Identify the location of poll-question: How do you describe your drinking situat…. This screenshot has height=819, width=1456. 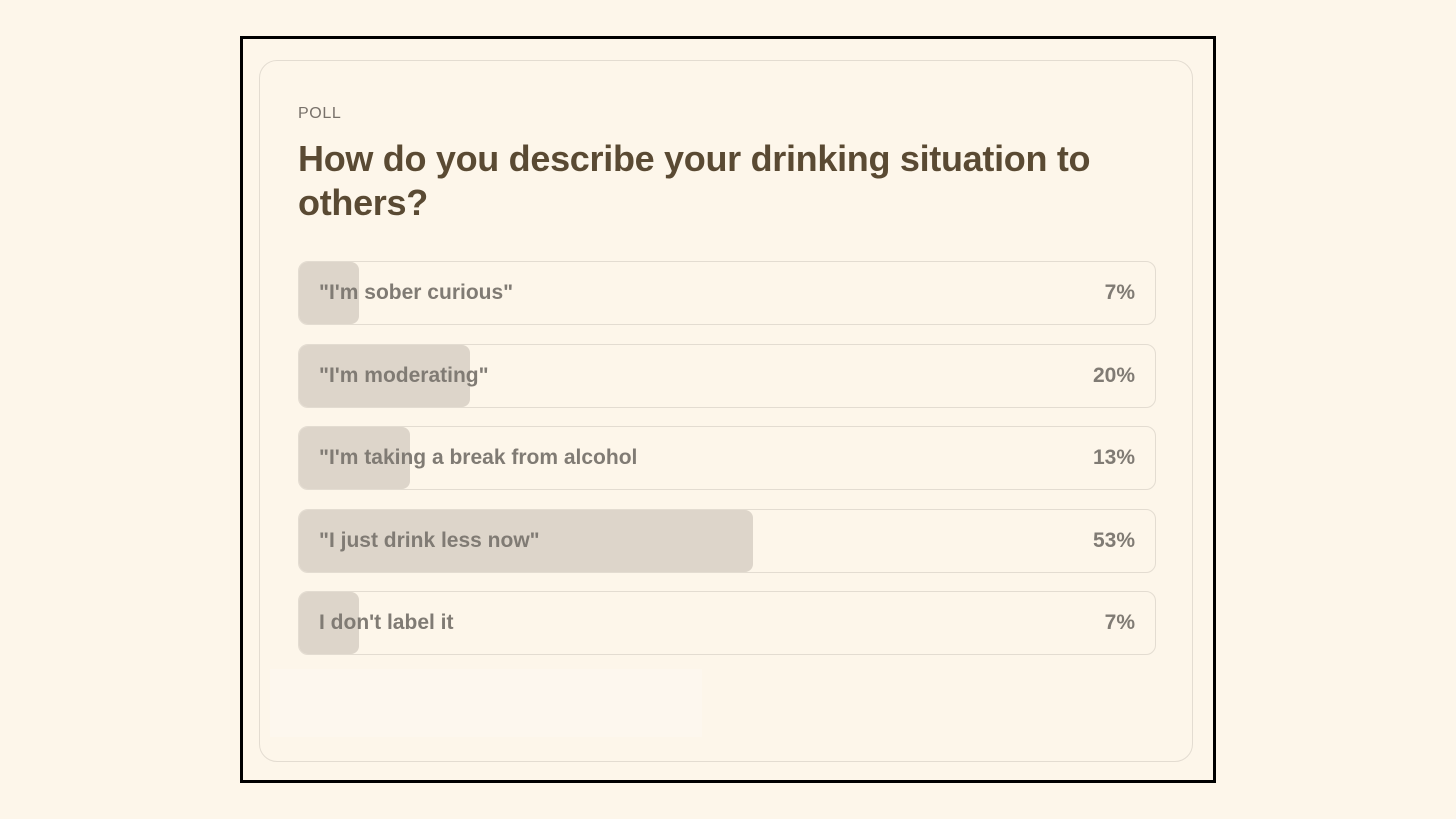
(694, 180).